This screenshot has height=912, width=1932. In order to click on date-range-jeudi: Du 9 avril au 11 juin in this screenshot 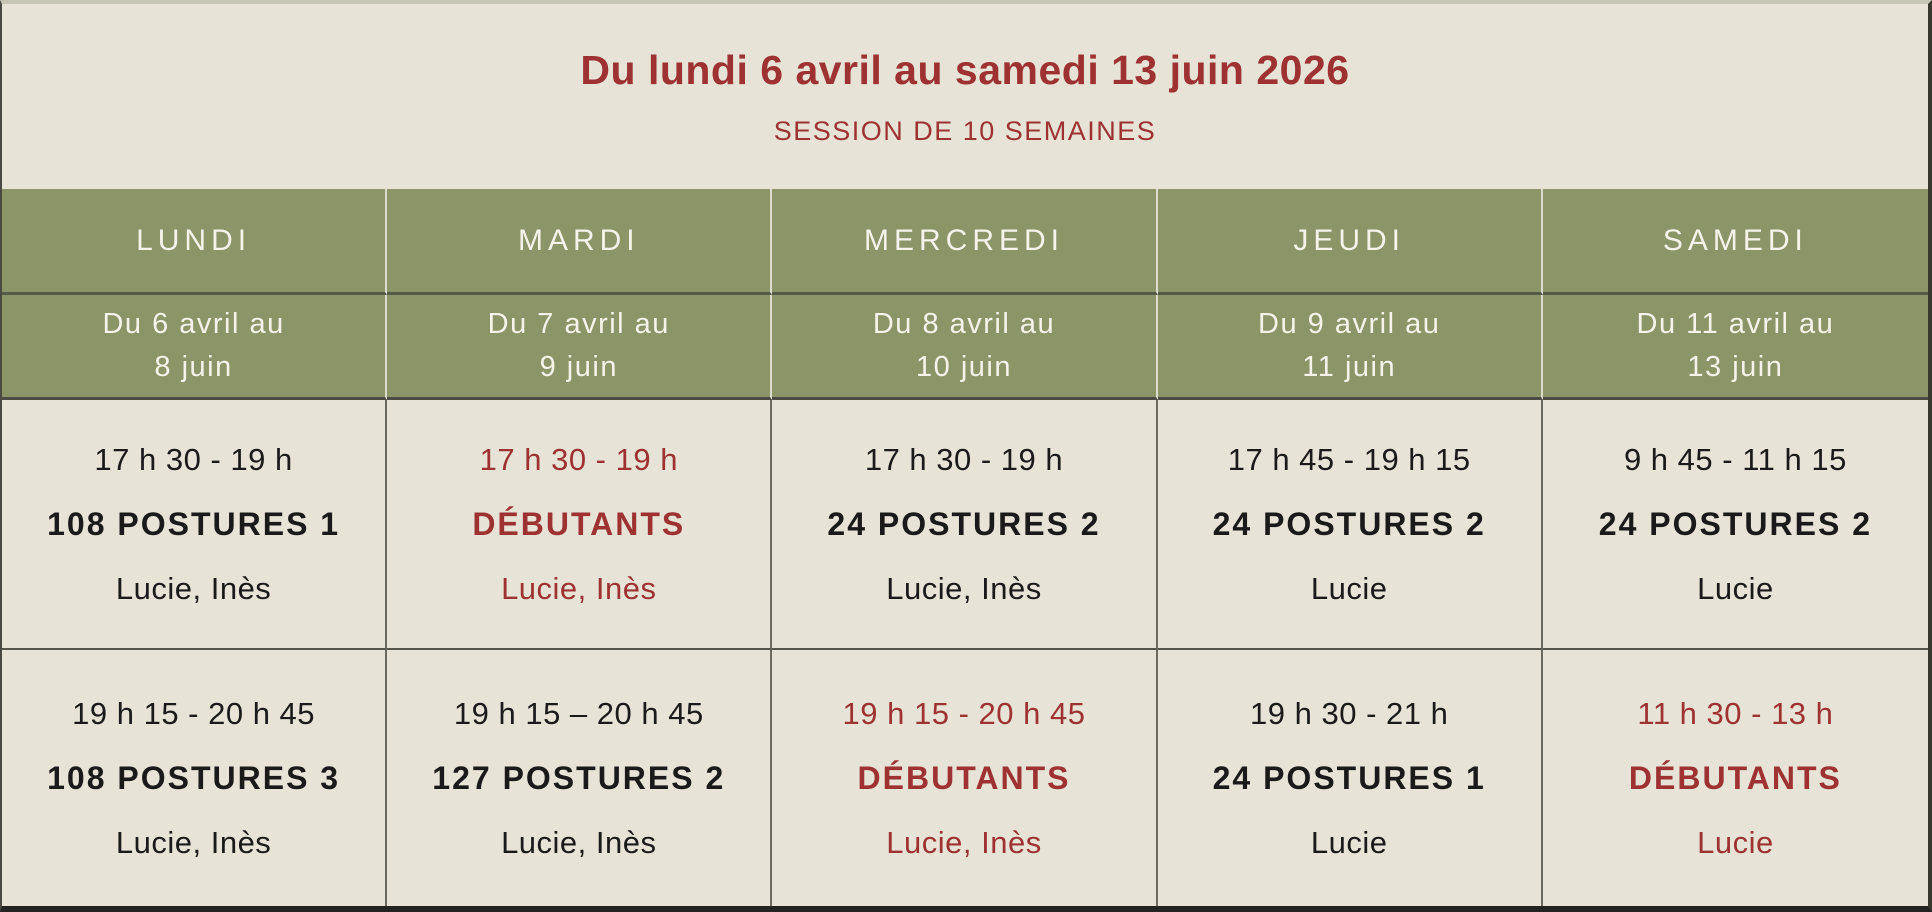, I will do `click(1350, 347)`.